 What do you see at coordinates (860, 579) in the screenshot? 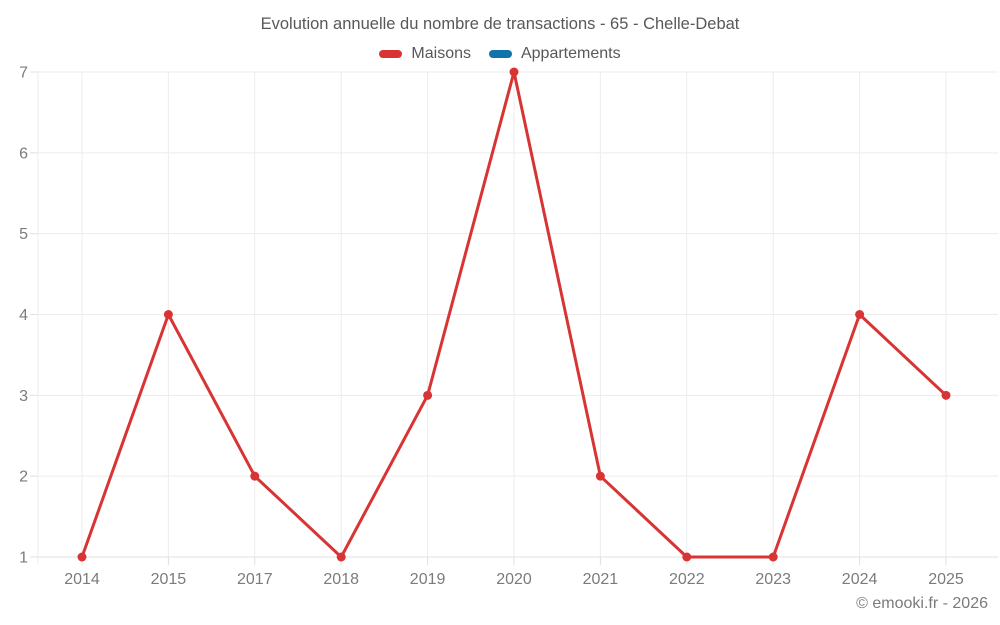
I see `x-axis-label: 2024` at bounding box center [860, 579].